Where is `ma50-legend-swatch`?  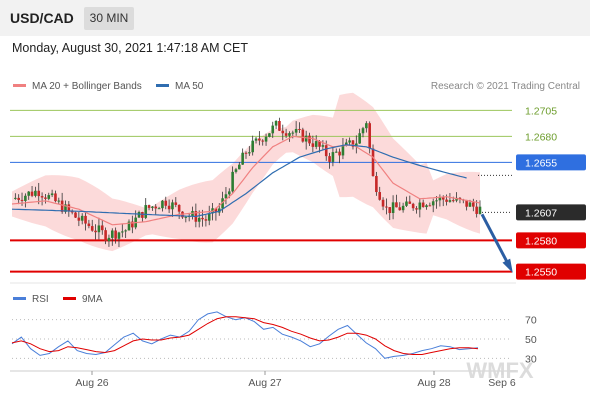
ma50-legend-swatch is located at coordinates (162, 85).